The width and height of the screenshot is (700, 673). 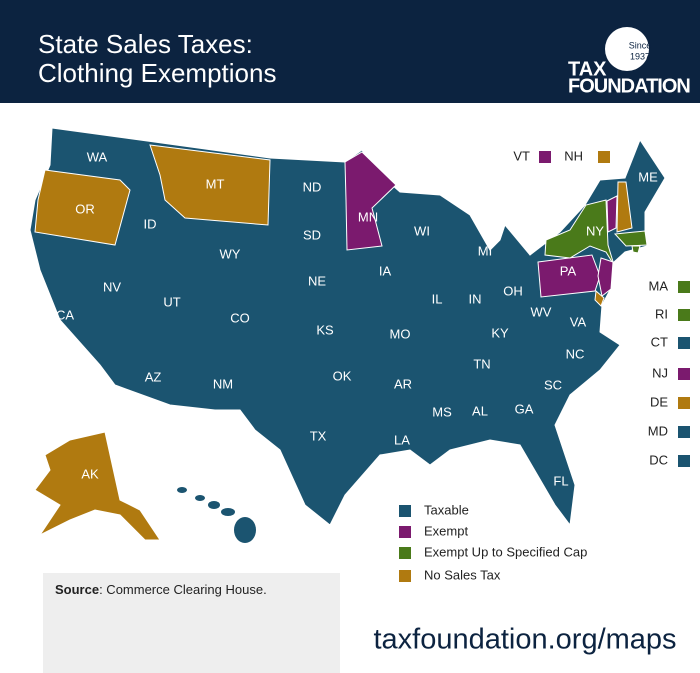 What do you see at coordinates (627, 49) in the screenshot?
I see `logo-circle` at bounding box center [627, 49].